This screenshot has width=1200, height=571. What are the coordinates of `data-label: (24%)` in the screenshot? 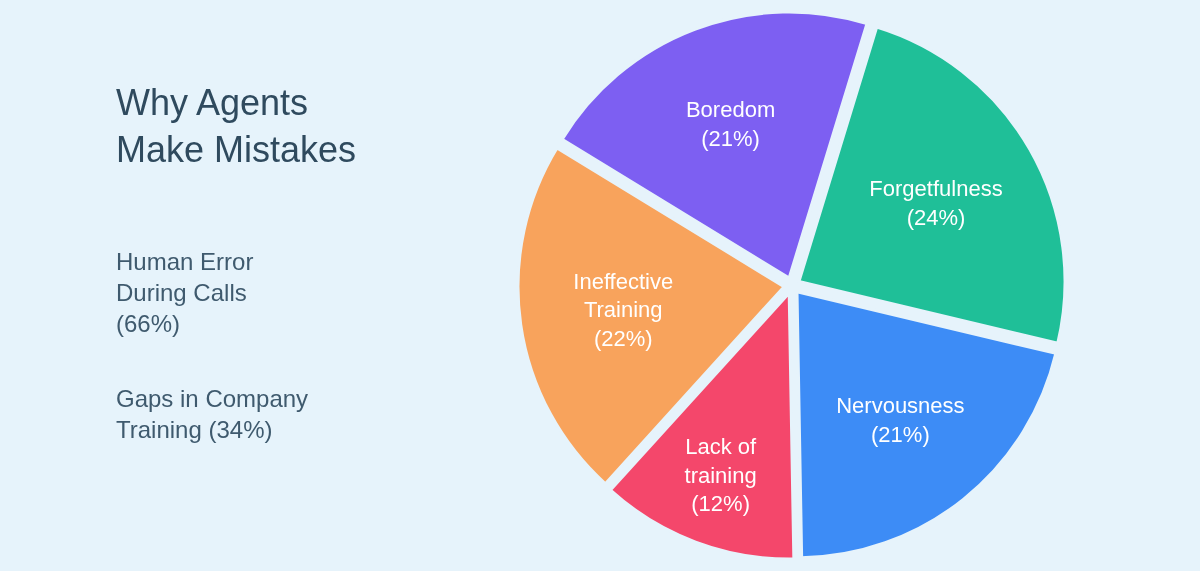 It's located at (936, 217).